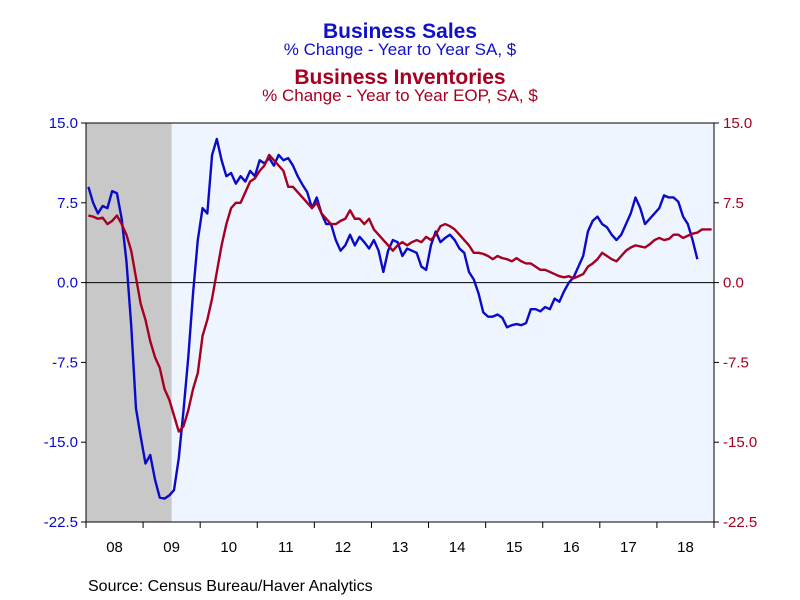  What do you see at coordinates (740, 442) in the screenshot?
I see `right-y-tick-label: -15.0` at bounding box center [740, 442].